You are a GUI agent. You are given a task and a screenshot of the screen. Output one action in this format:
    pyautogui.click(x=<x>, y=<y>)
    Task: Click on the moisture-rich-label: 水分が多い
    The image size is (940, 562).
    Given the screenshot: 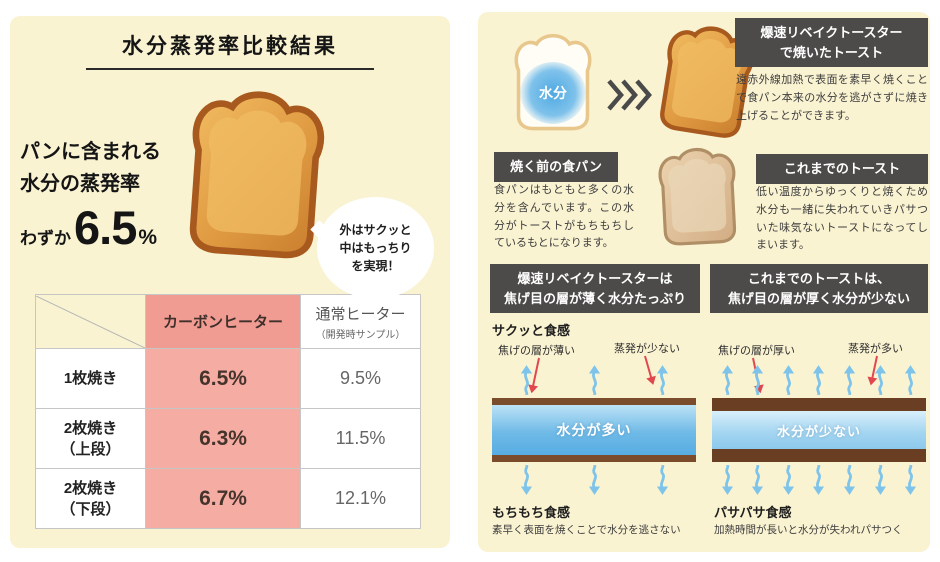 What is the action you would take?
    pyautogui.click(x=594, y=430)
    